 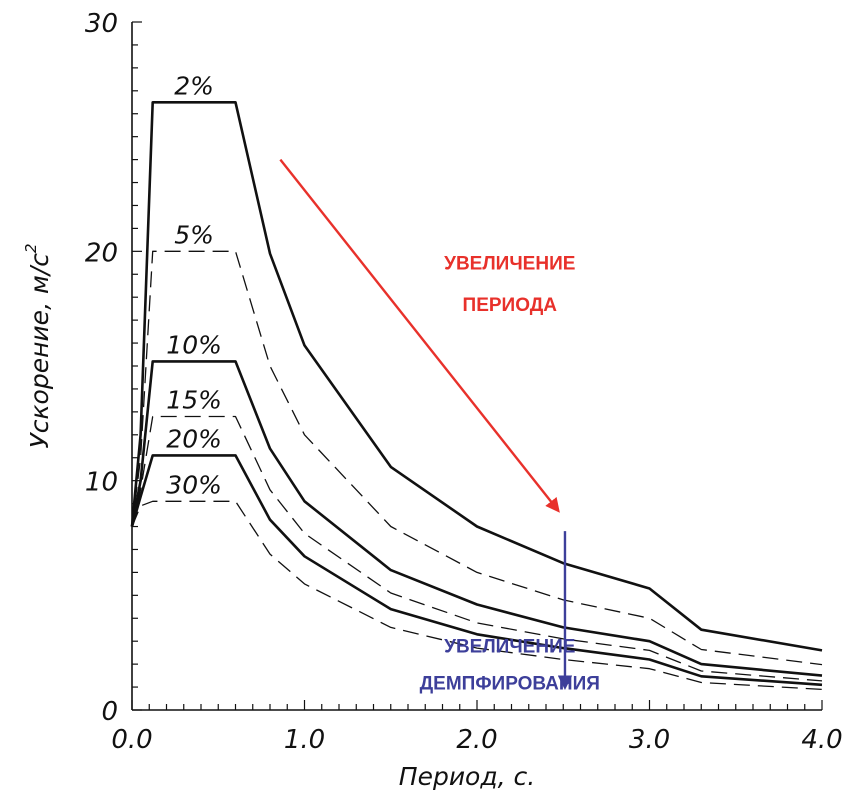 I want to click on series-label-2pct: 2%, so click(x=194, y=85).